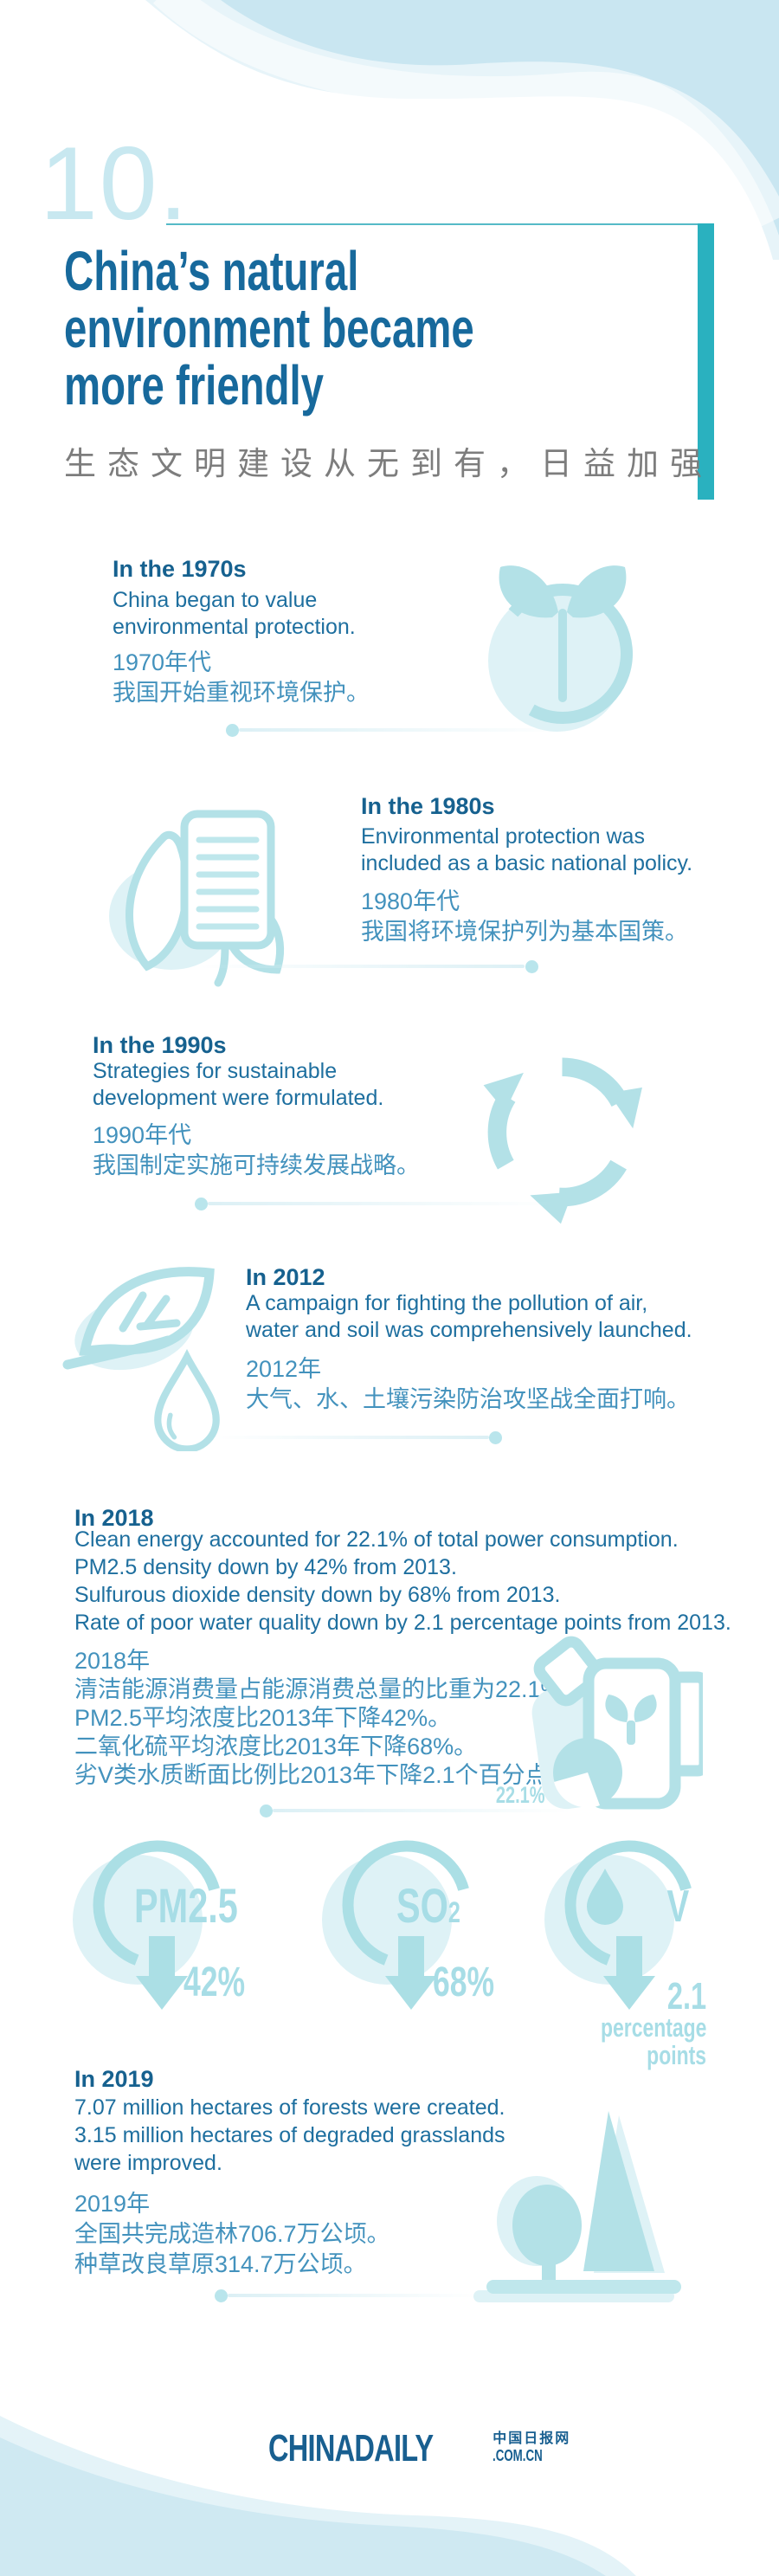  What do you see at coordinates (562, 1140) in the screenshot?
I see `recycle-icon` at bounding box center [562, 1140].